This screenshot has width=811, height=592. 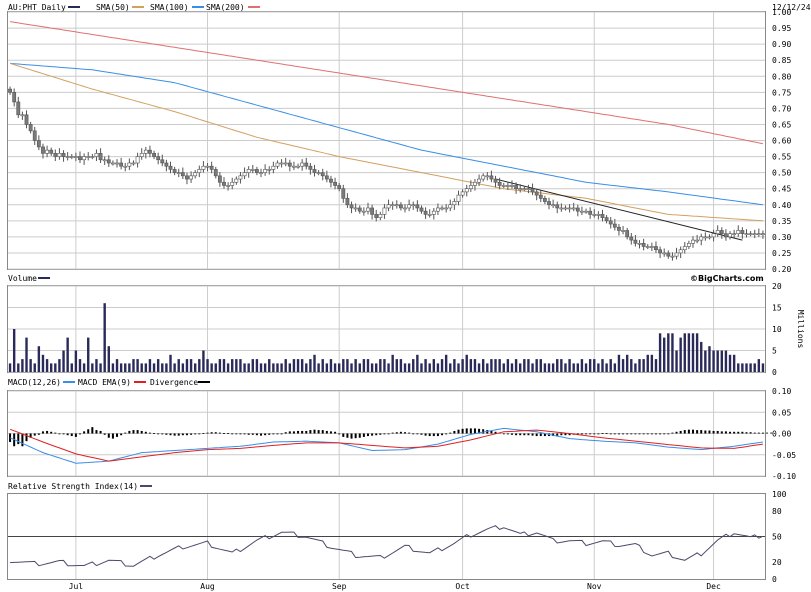 What do you see at coordinates (774, 579) in the screenshot?
I see `rsi-tick-label-4: 0` at bounding box center [774, 579].